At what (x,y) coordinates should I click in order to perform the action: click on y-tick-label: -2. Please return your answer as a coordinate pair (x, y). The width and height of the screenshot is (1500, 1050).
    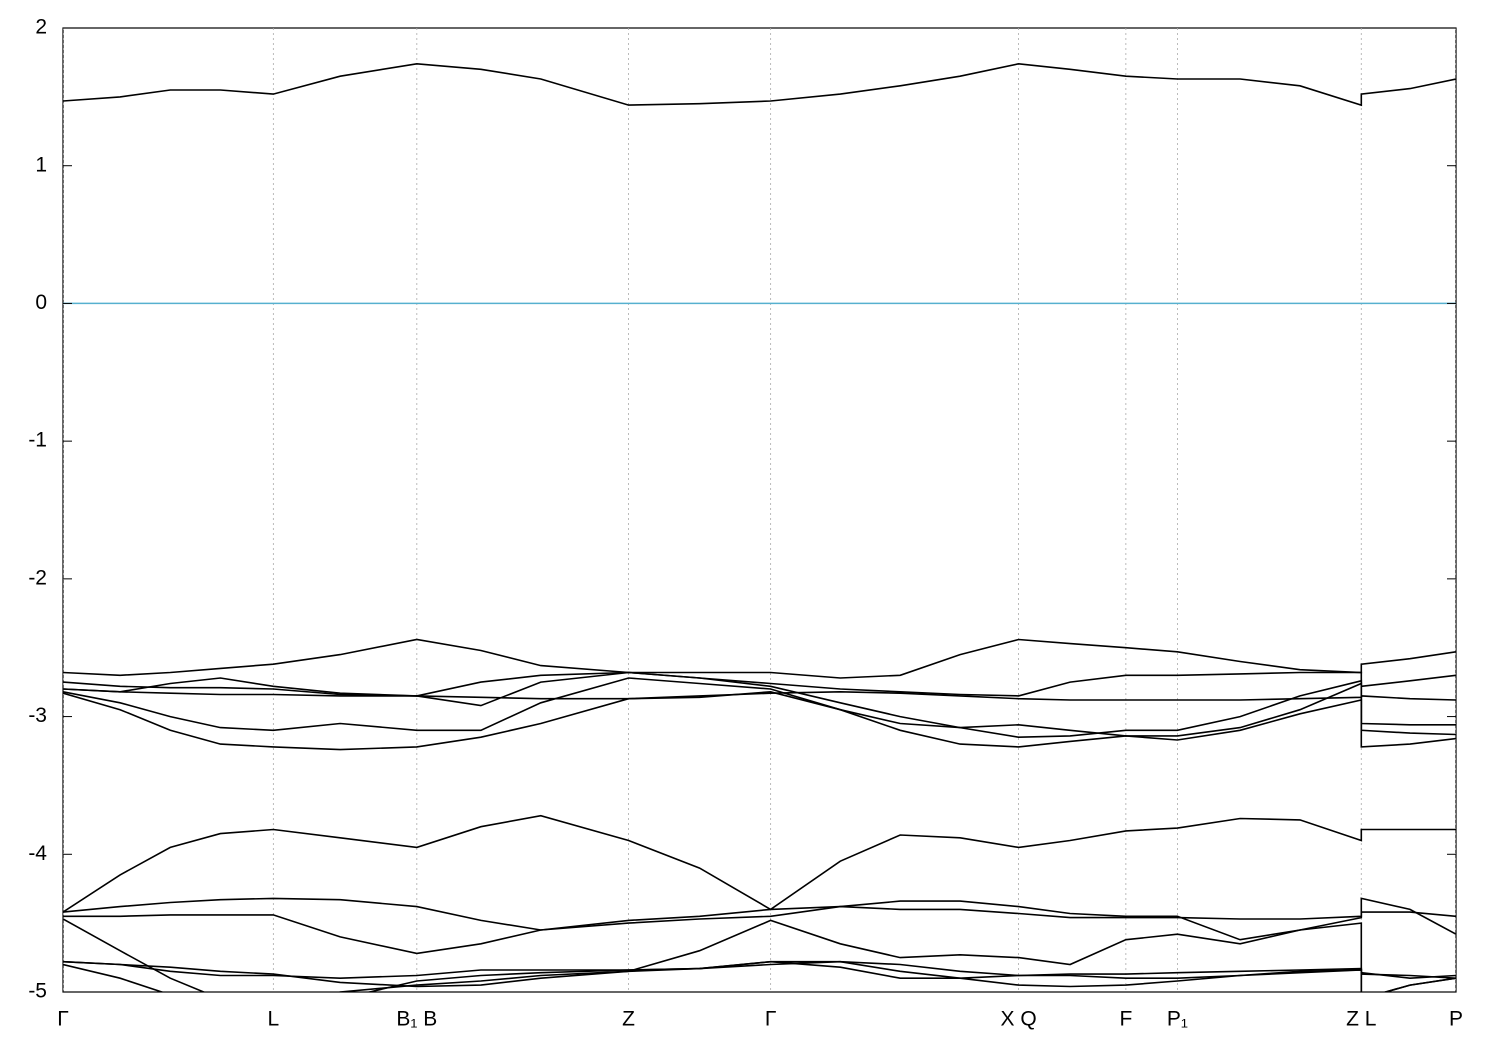
    Looking at the image, I should click on (37, 577).